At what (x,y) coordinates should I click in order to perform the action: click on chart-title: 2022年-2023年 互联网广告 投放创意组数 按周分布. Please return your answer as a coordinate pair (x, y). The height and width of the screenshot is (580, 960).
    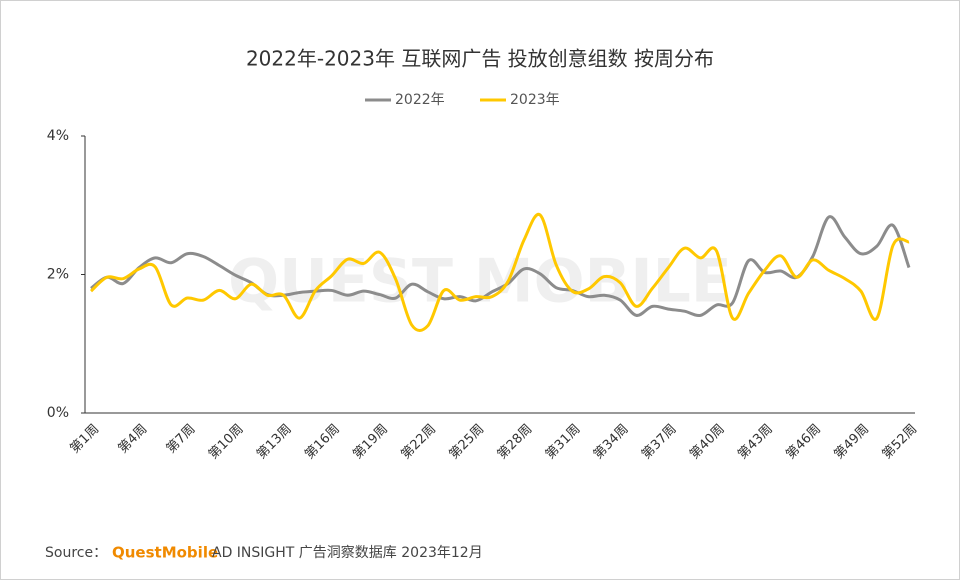
    Looking at the image, I should click on (480, 59).